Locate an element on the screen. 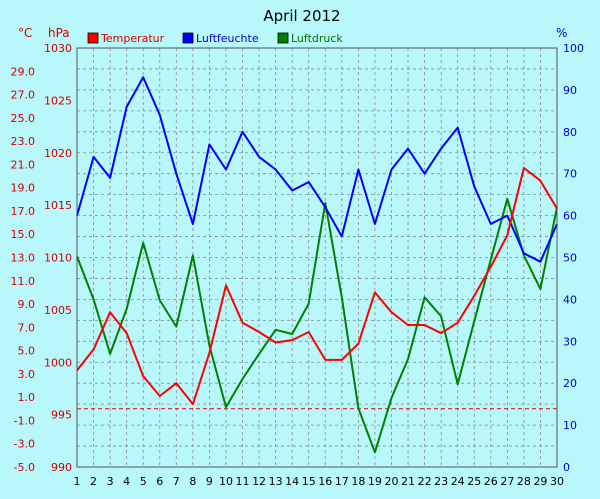  legend-label-luftdruck: Luftdruck is located at coordinates (317, 38).